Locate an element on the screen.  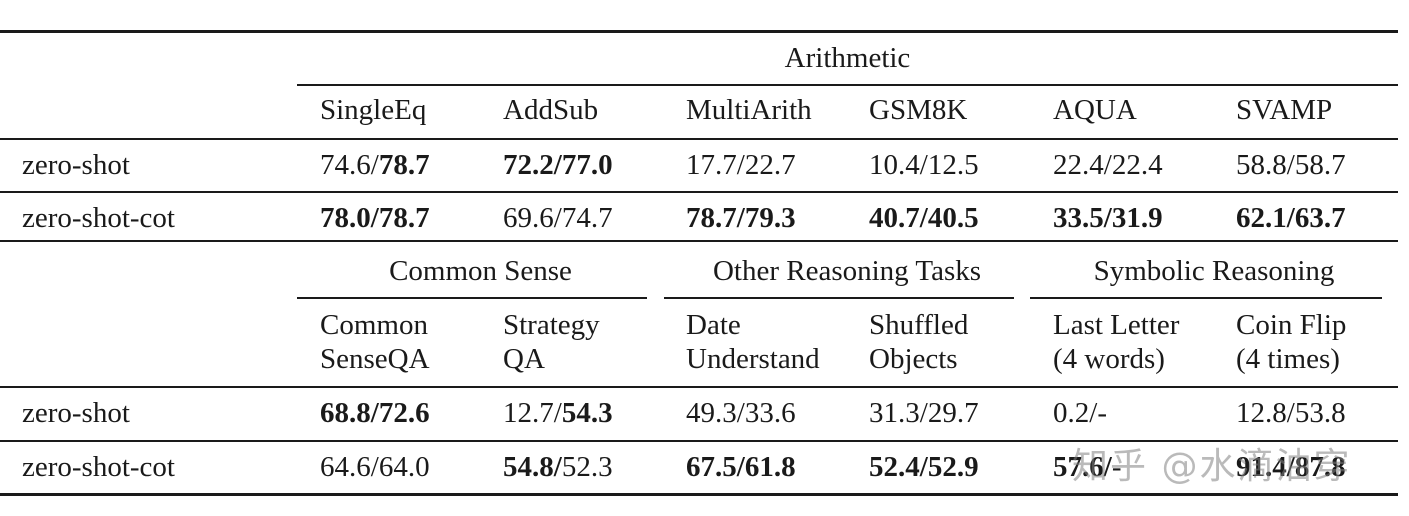
cell-value-a: 22.4/ is located at coordinates (1082, 165).